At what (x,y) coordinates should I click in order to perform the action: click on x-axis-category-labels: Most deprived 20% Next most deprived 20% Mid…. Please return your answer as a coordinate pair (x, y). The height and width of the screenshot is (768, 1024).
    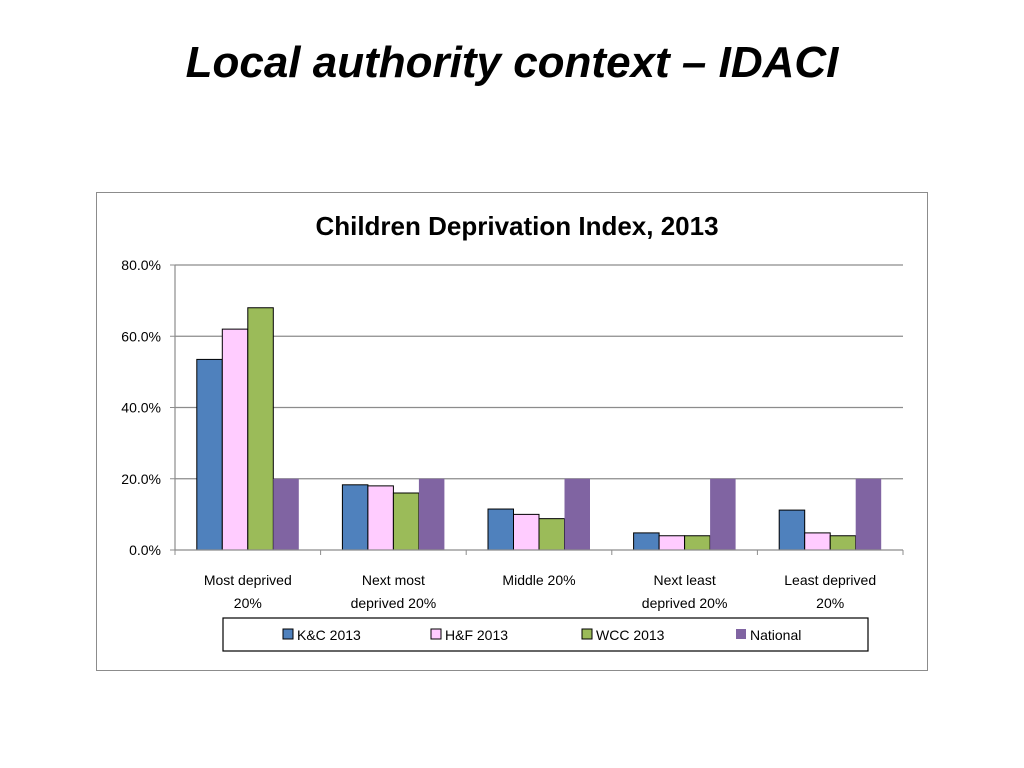
    Looking at the image, I should click on (540, 591).